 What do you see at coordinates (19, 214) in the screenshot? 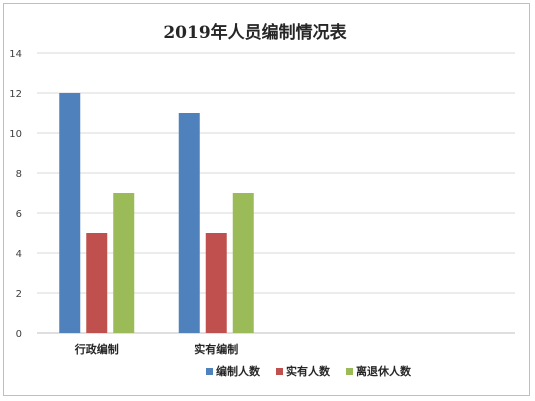
I see `y-tick-label: 6` at bounding box center [19, 214].